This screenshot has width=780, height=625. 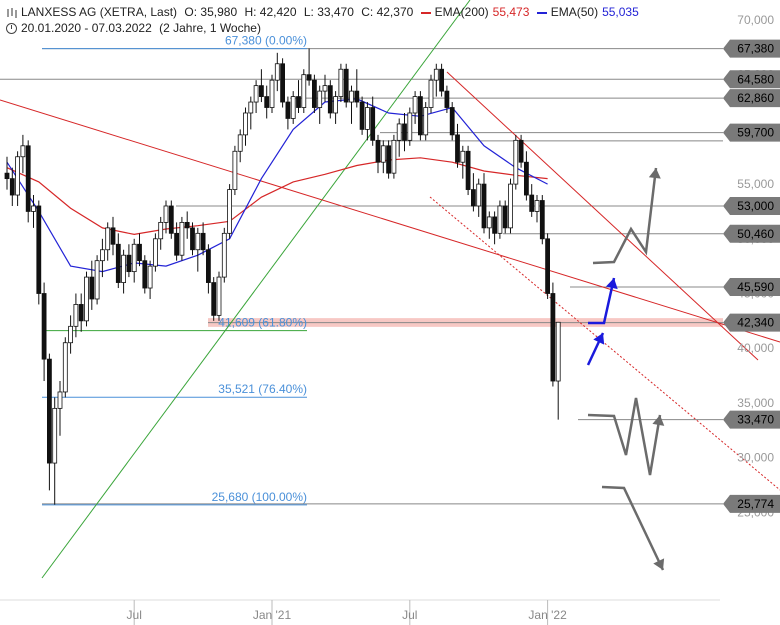 I want to click on open-value: O: 35,980, so click(x=211, y=12).